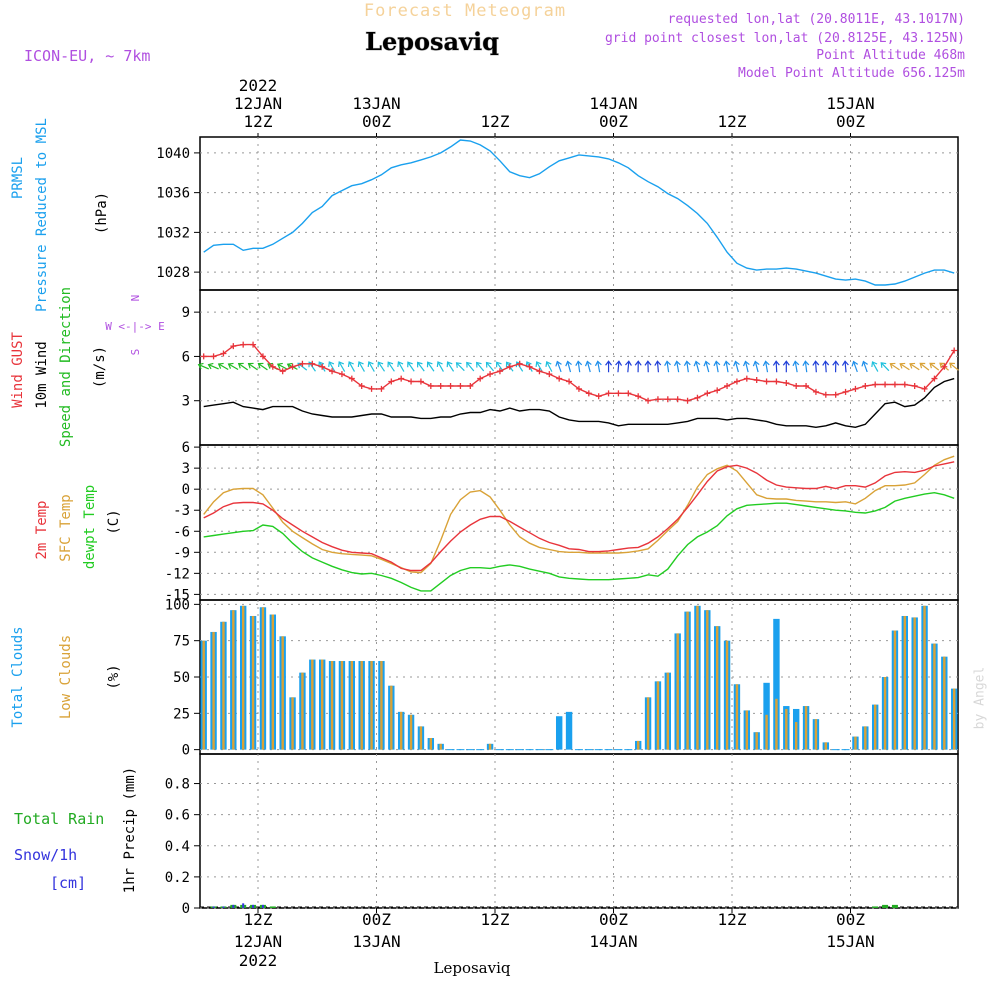 This screenshot has height=1000, width=1000. I want to click on y-tick-label: 75, so click(181, 642).